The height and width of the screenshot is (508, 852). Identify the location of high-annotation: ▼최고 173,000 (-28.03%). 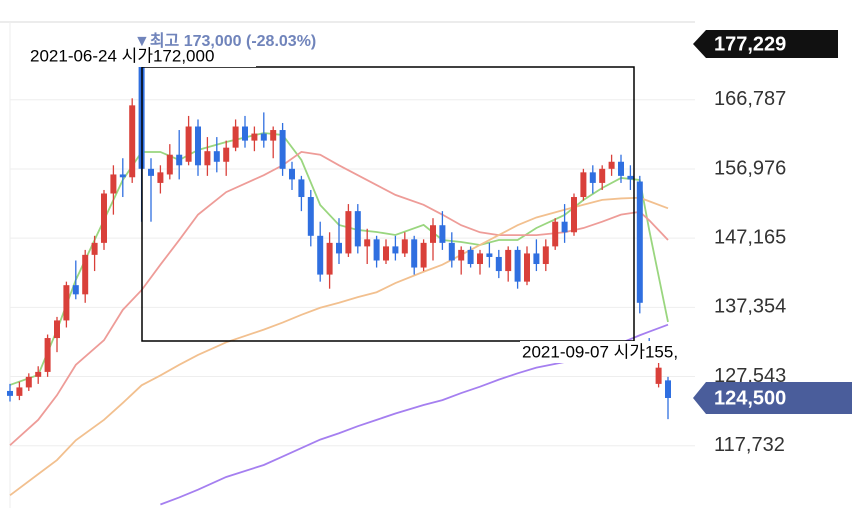
(225, 40).